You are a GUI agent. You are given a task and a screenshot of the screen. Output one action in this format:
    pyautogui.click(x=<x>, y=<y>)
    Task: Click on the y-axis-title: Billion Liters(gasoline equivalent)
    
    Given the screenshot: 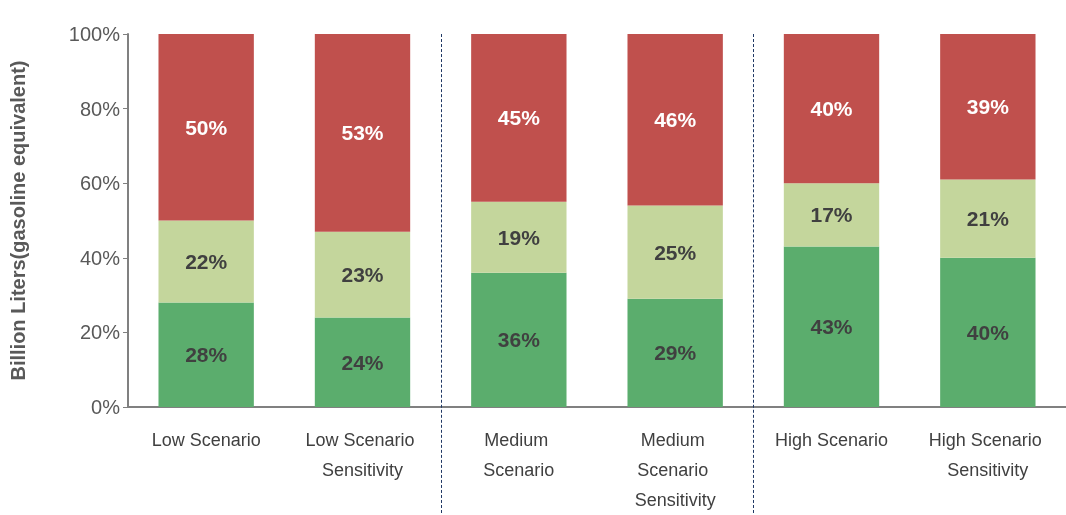 What is the action you would take?
    pyautogui.click(x=18, y=220)
    